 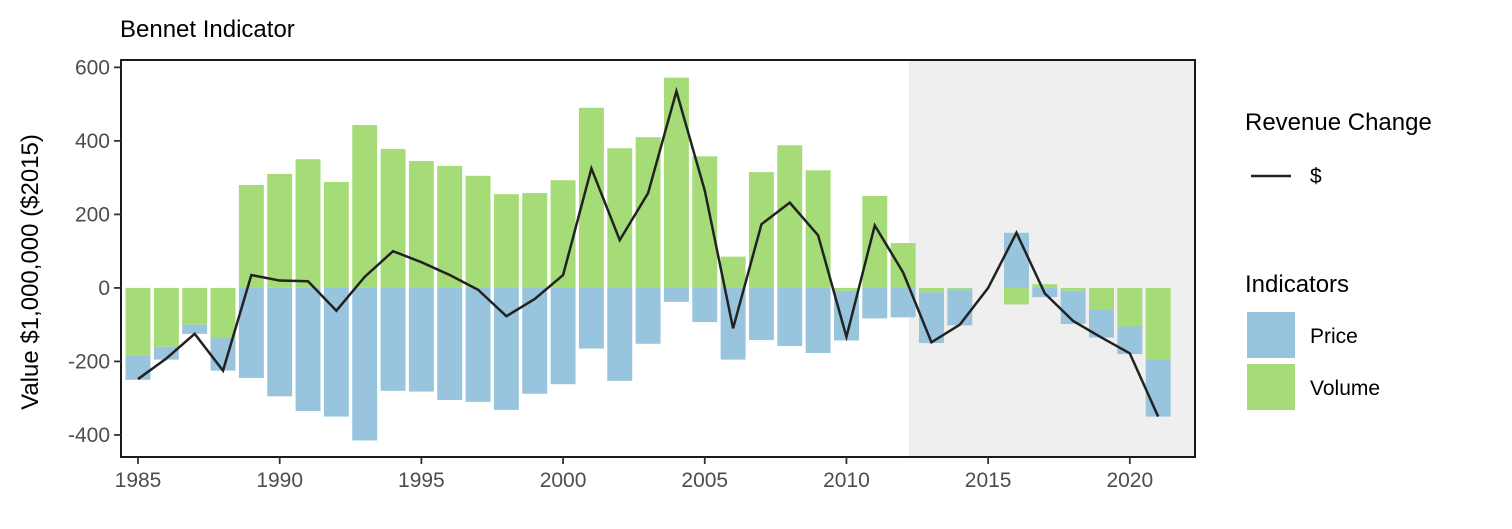 What do you see at coordinates (478, 344) in the screenshot?
I see `bar-price-1997` at bounding box center [478, 344].